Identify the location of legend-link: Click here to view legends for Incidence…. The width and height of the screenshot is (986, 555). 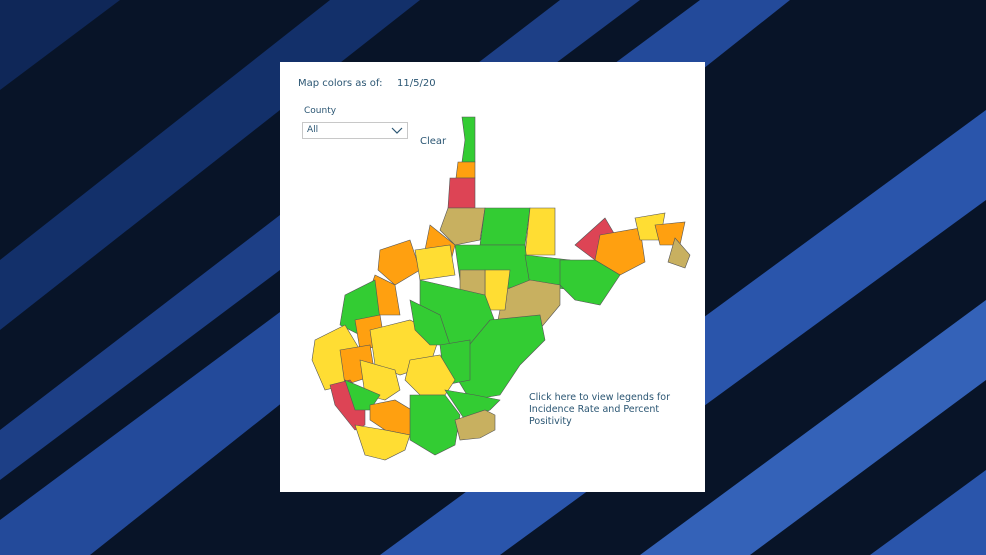
(599, 409).